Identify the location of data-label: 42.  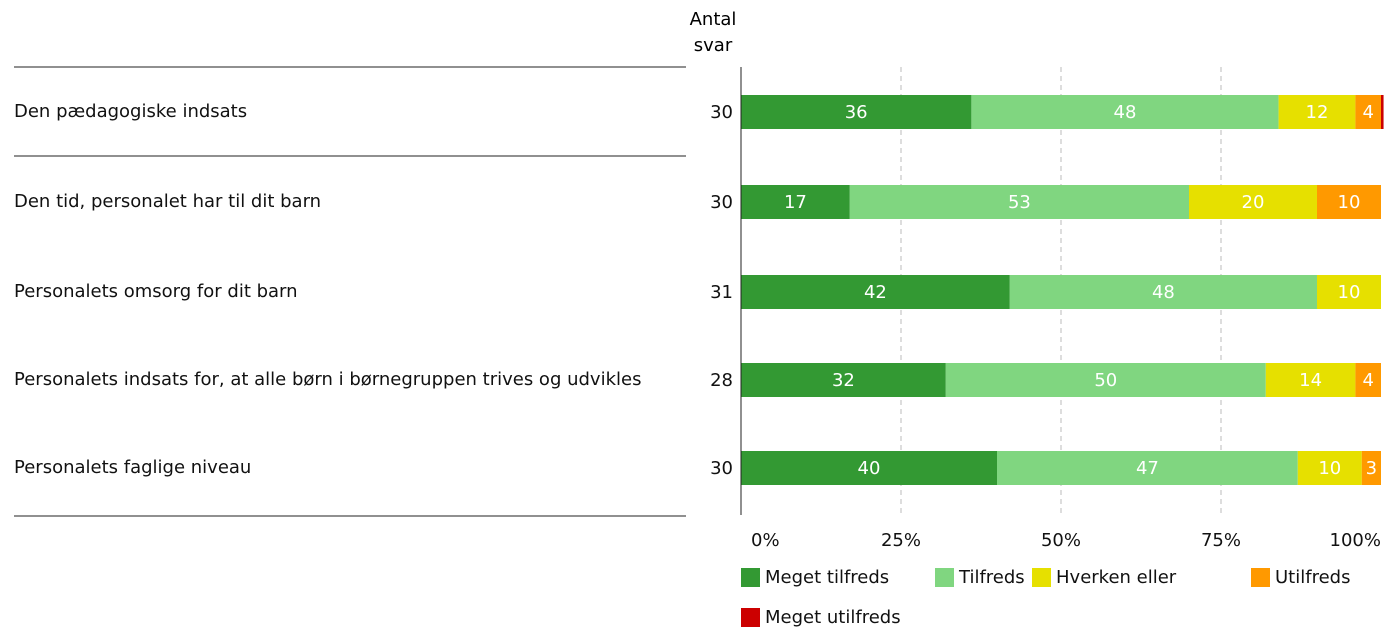
(875, 292).